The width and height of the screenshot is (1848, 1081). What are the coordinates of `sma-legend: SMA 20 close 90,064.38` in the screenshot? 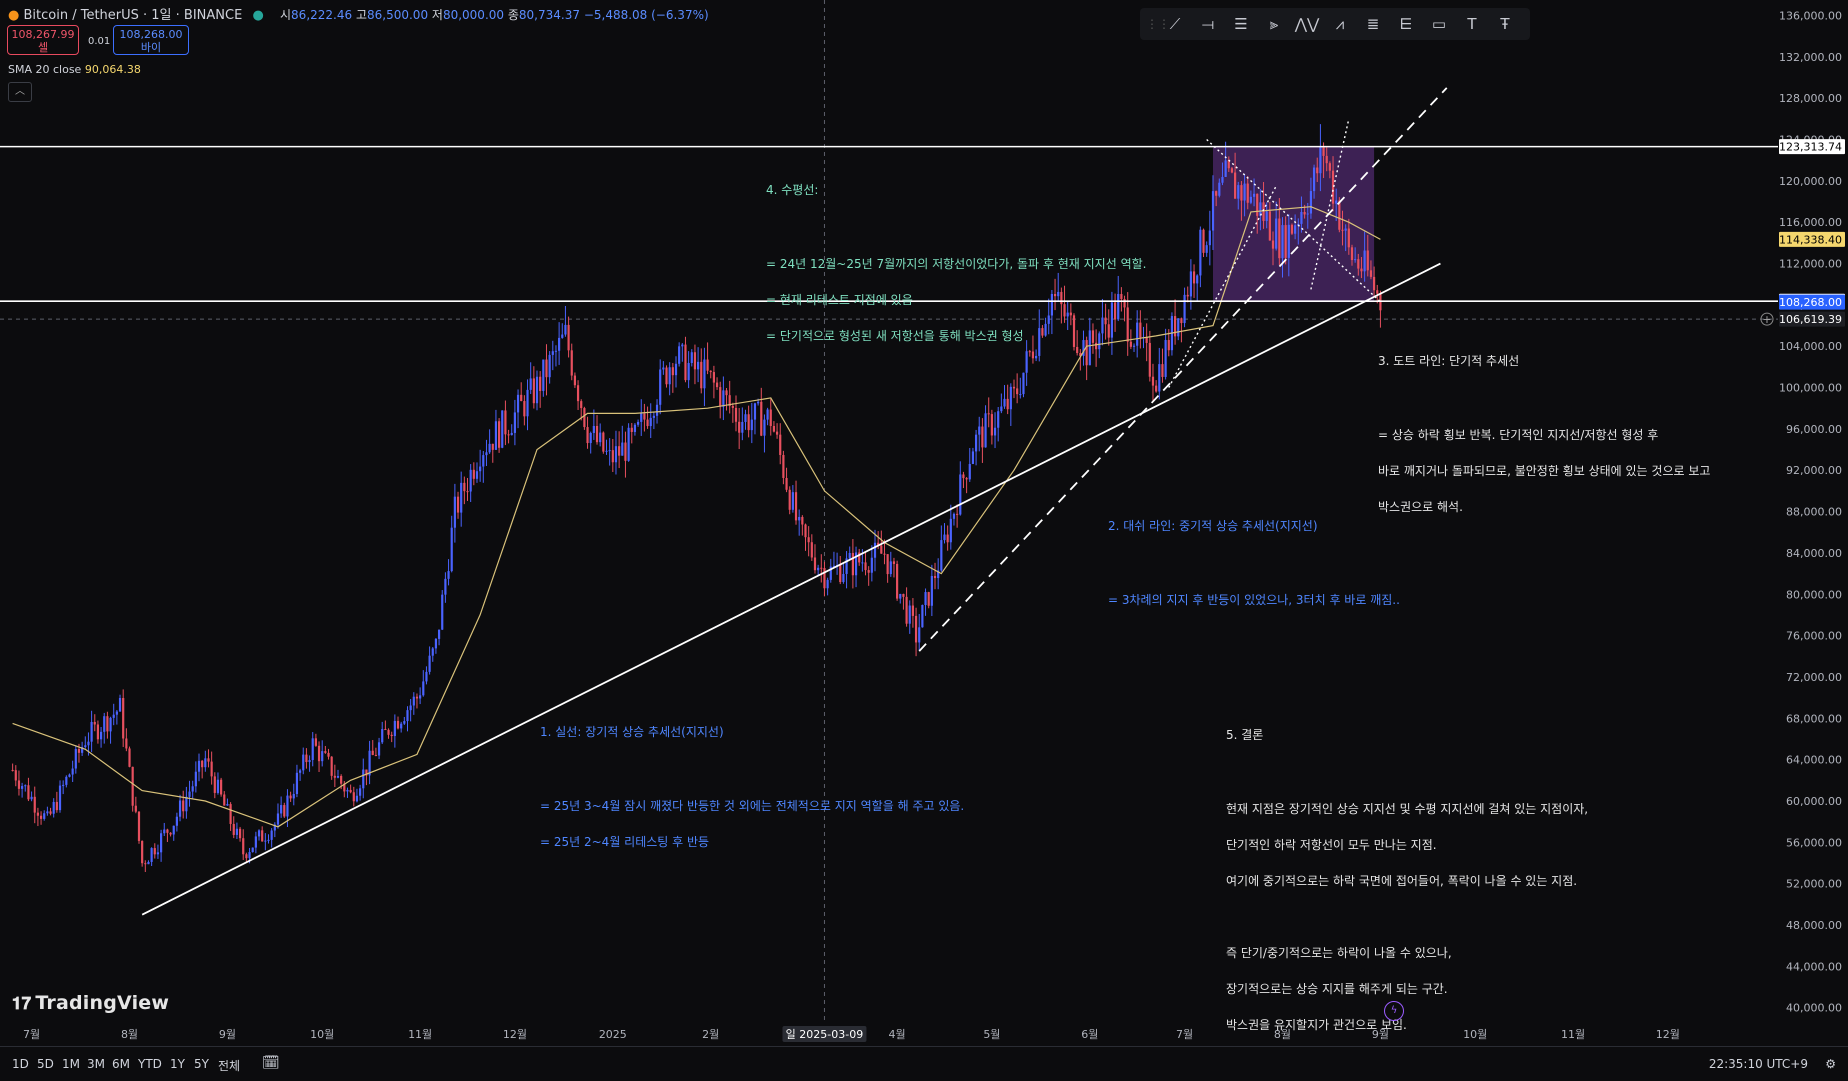 It's located at (74, 69).